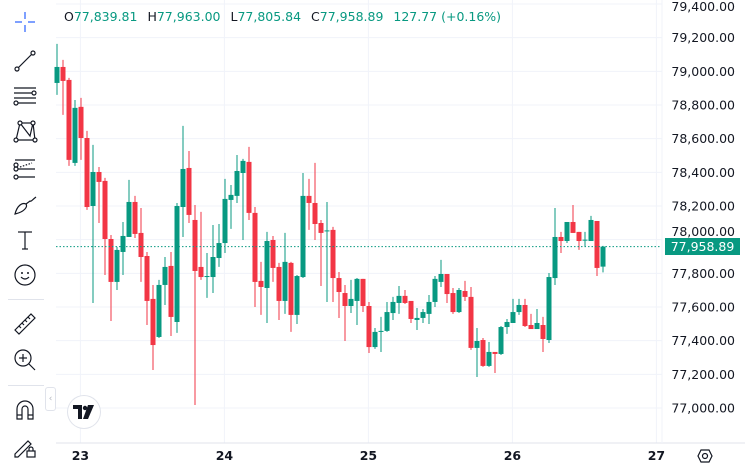 The height and width of the screenshot is (470, 745). I want to click on price-tick-label: 78,400.00, so click(703, 172).